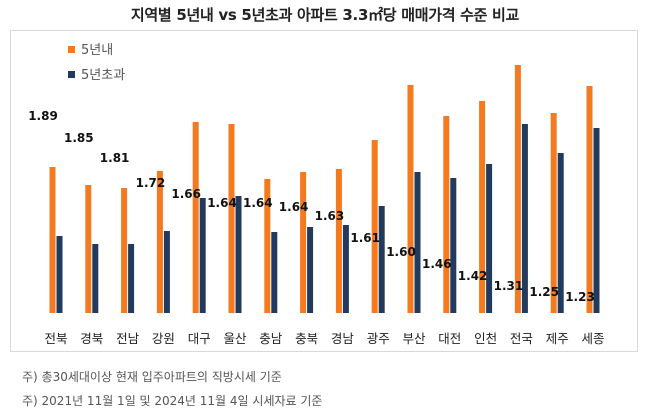  I want to click on legend: 5년내 5년초과, so click(96, 63).